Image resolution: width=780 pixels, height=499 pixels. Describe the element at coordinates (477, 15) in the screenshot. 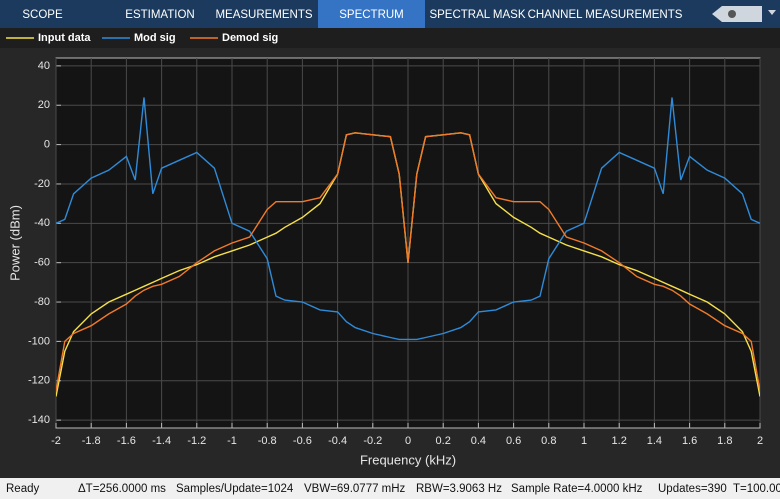

I see `tab: SPECTRAL MASK` at that location.